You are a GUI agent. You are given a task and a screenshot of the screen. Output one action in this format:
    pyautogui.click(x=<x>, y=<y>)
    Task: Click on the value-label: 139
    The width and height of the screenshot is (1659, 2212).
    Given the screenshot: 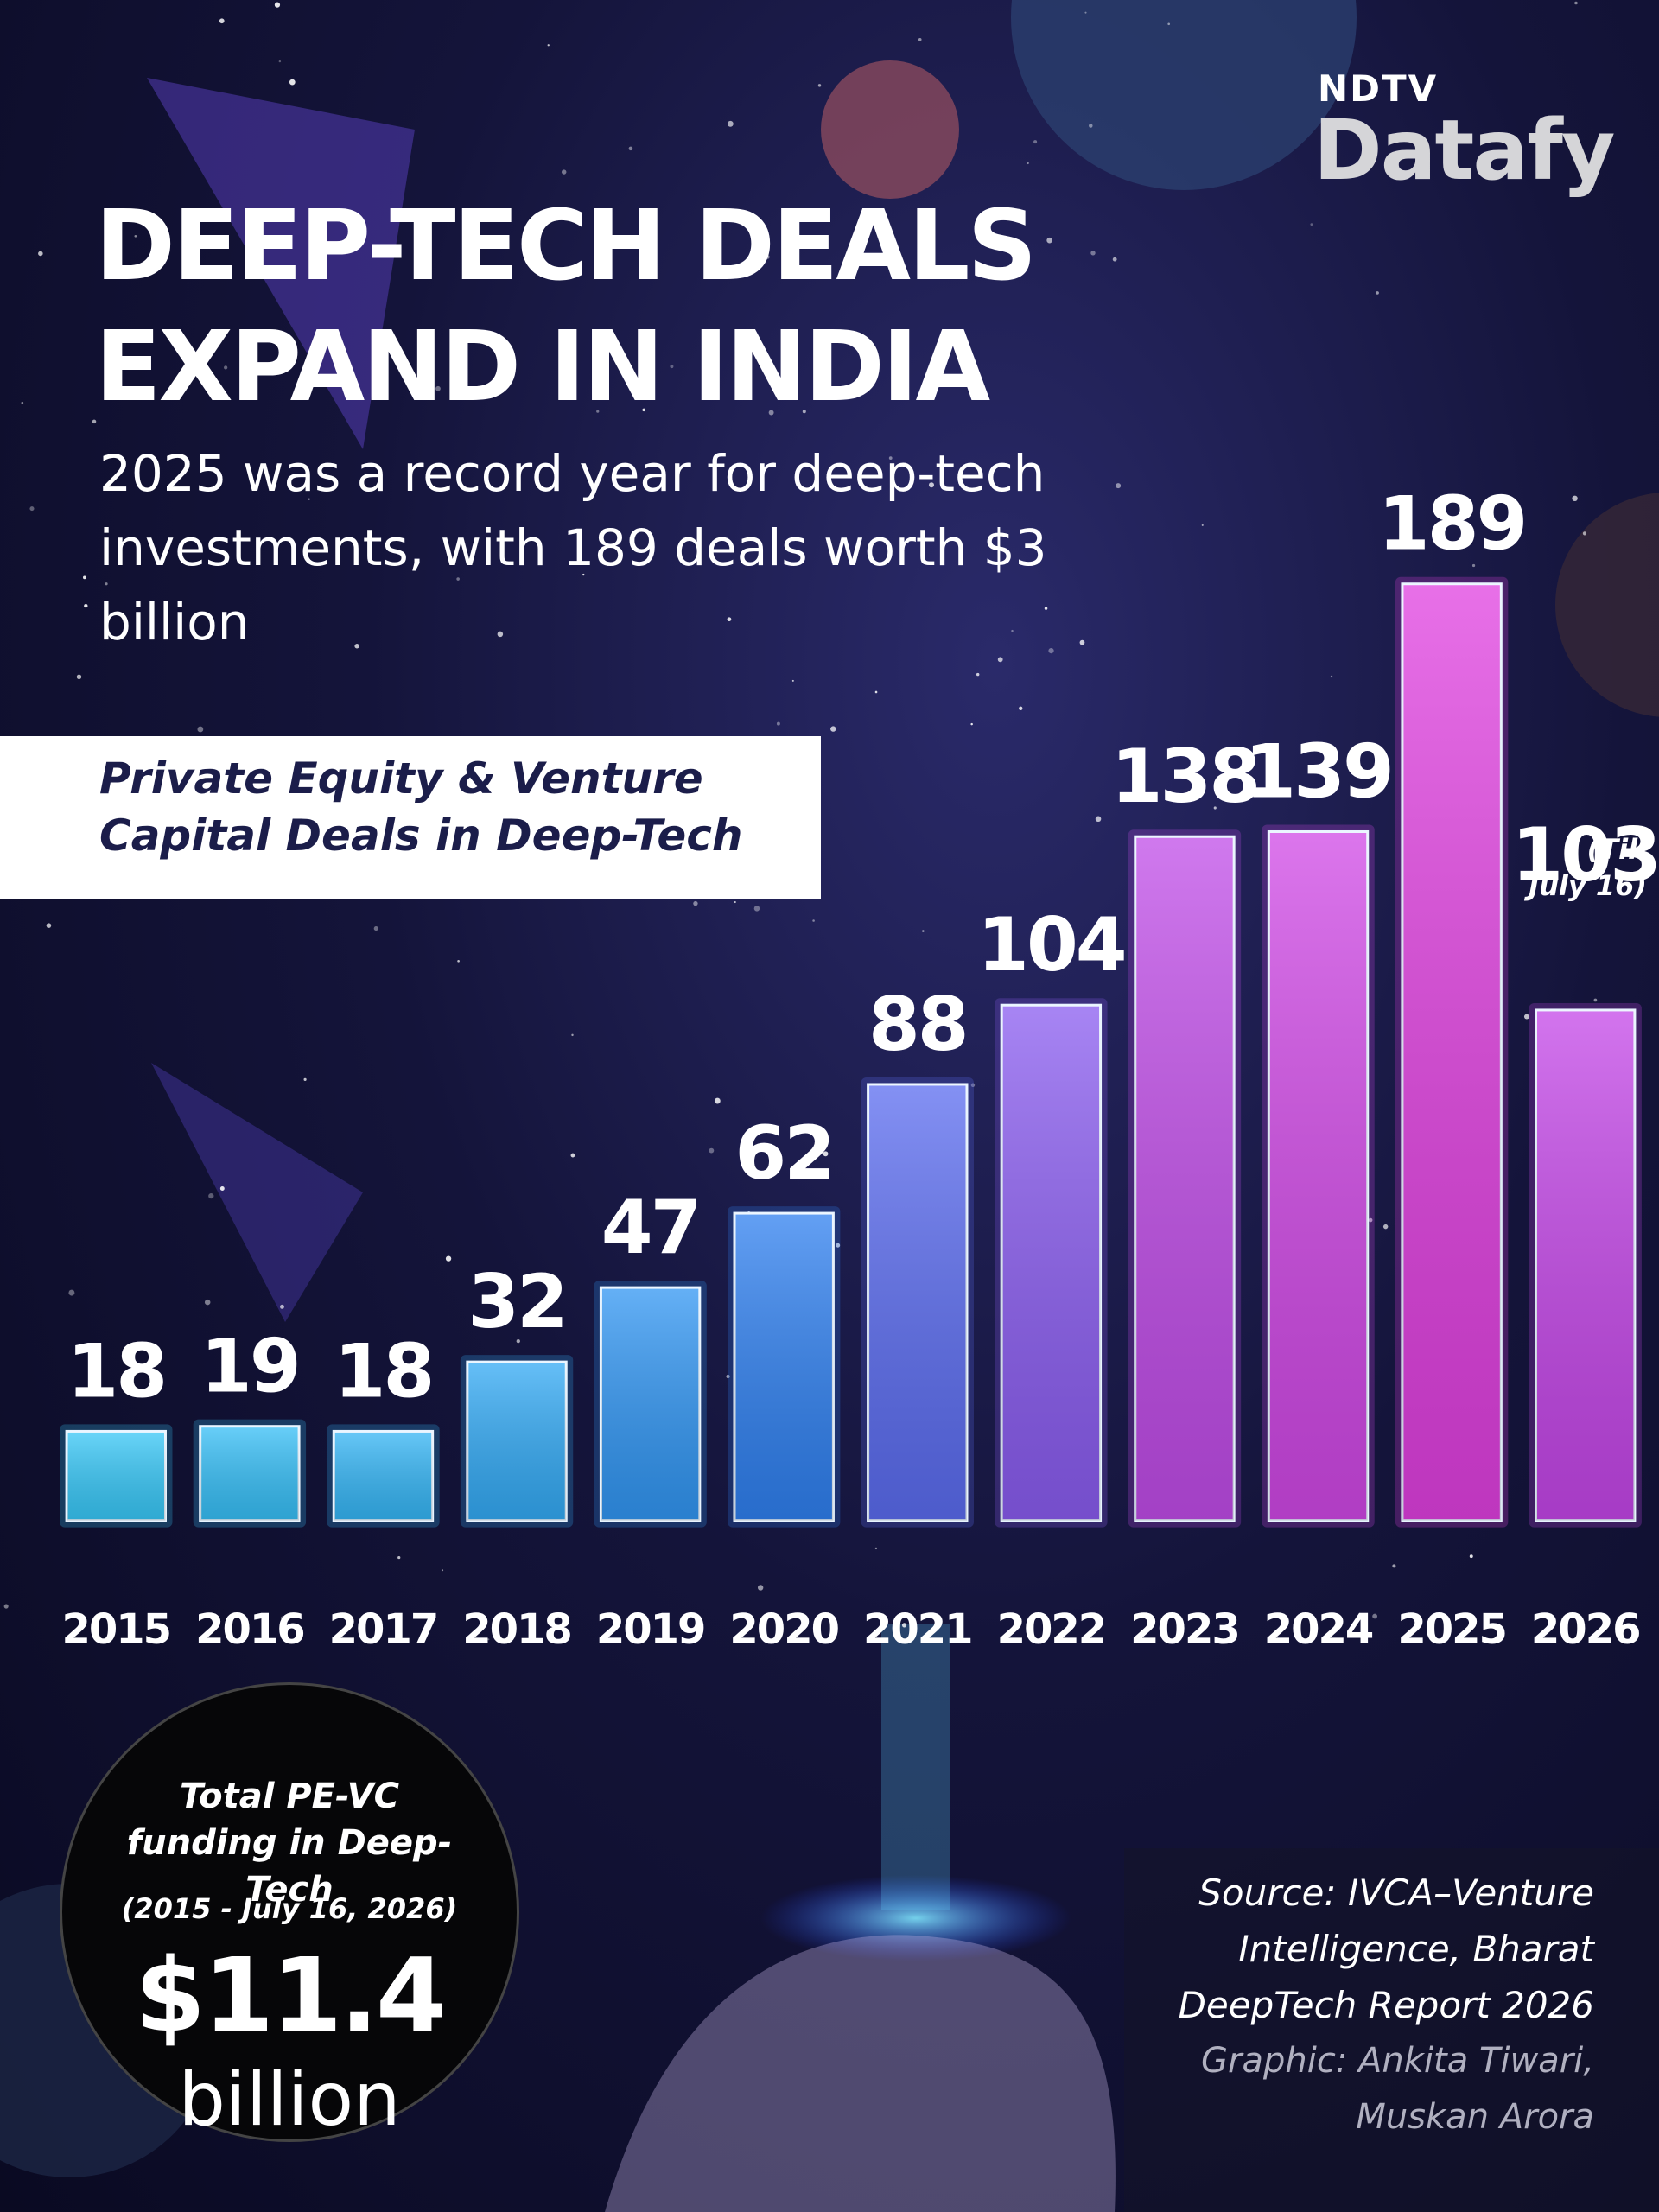 What is the action you would take?
    pyautogui.click(x=1318, y=771)
    